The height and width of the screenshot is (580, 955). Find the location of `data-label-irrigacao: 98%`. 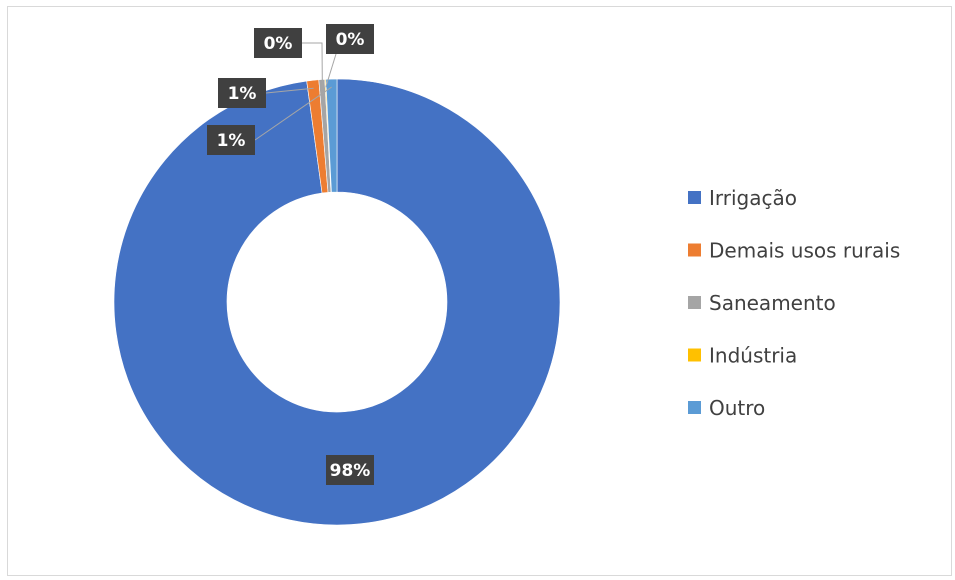

data-label-irrigacao: 98% is located at coordinates (350, 471).